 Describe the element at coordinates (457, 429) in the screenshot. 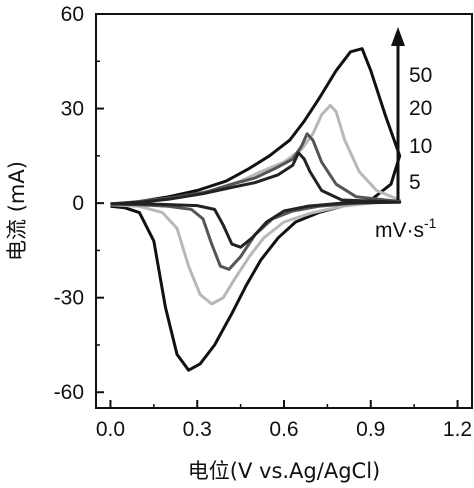

I see `x-tick-label: 1.2` at that location.